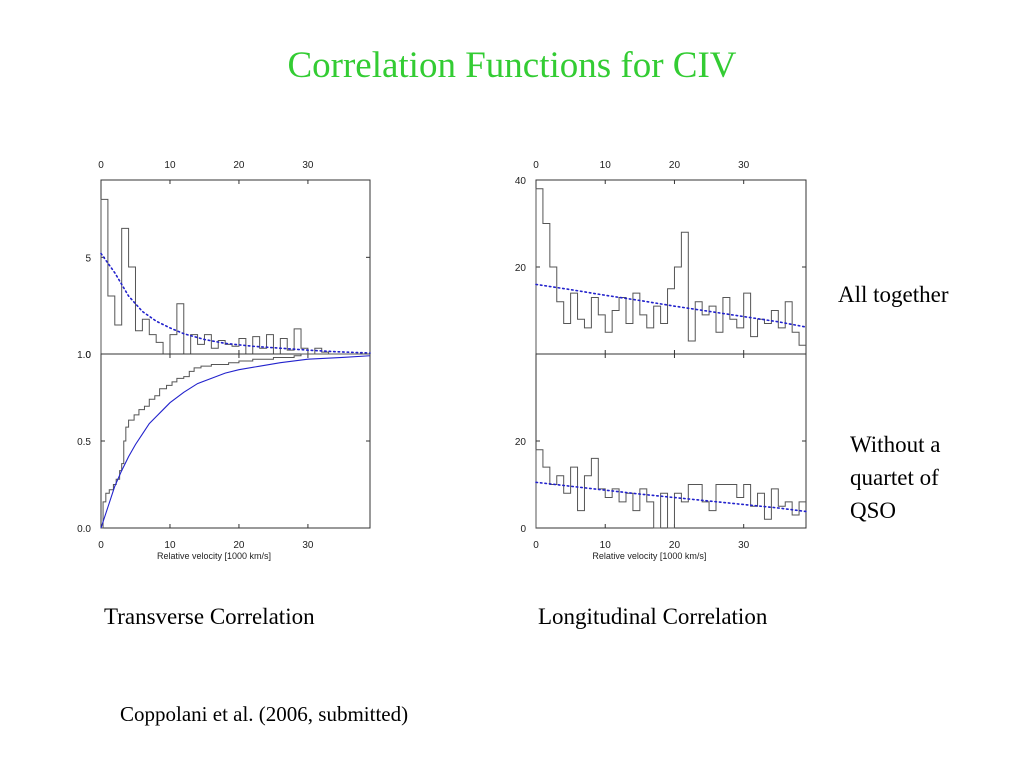 This screenshot has height=768, width=1024. Describe the element at coordinates (893, 294) in the screenshot. I see `label-all-together: All together` at that location.